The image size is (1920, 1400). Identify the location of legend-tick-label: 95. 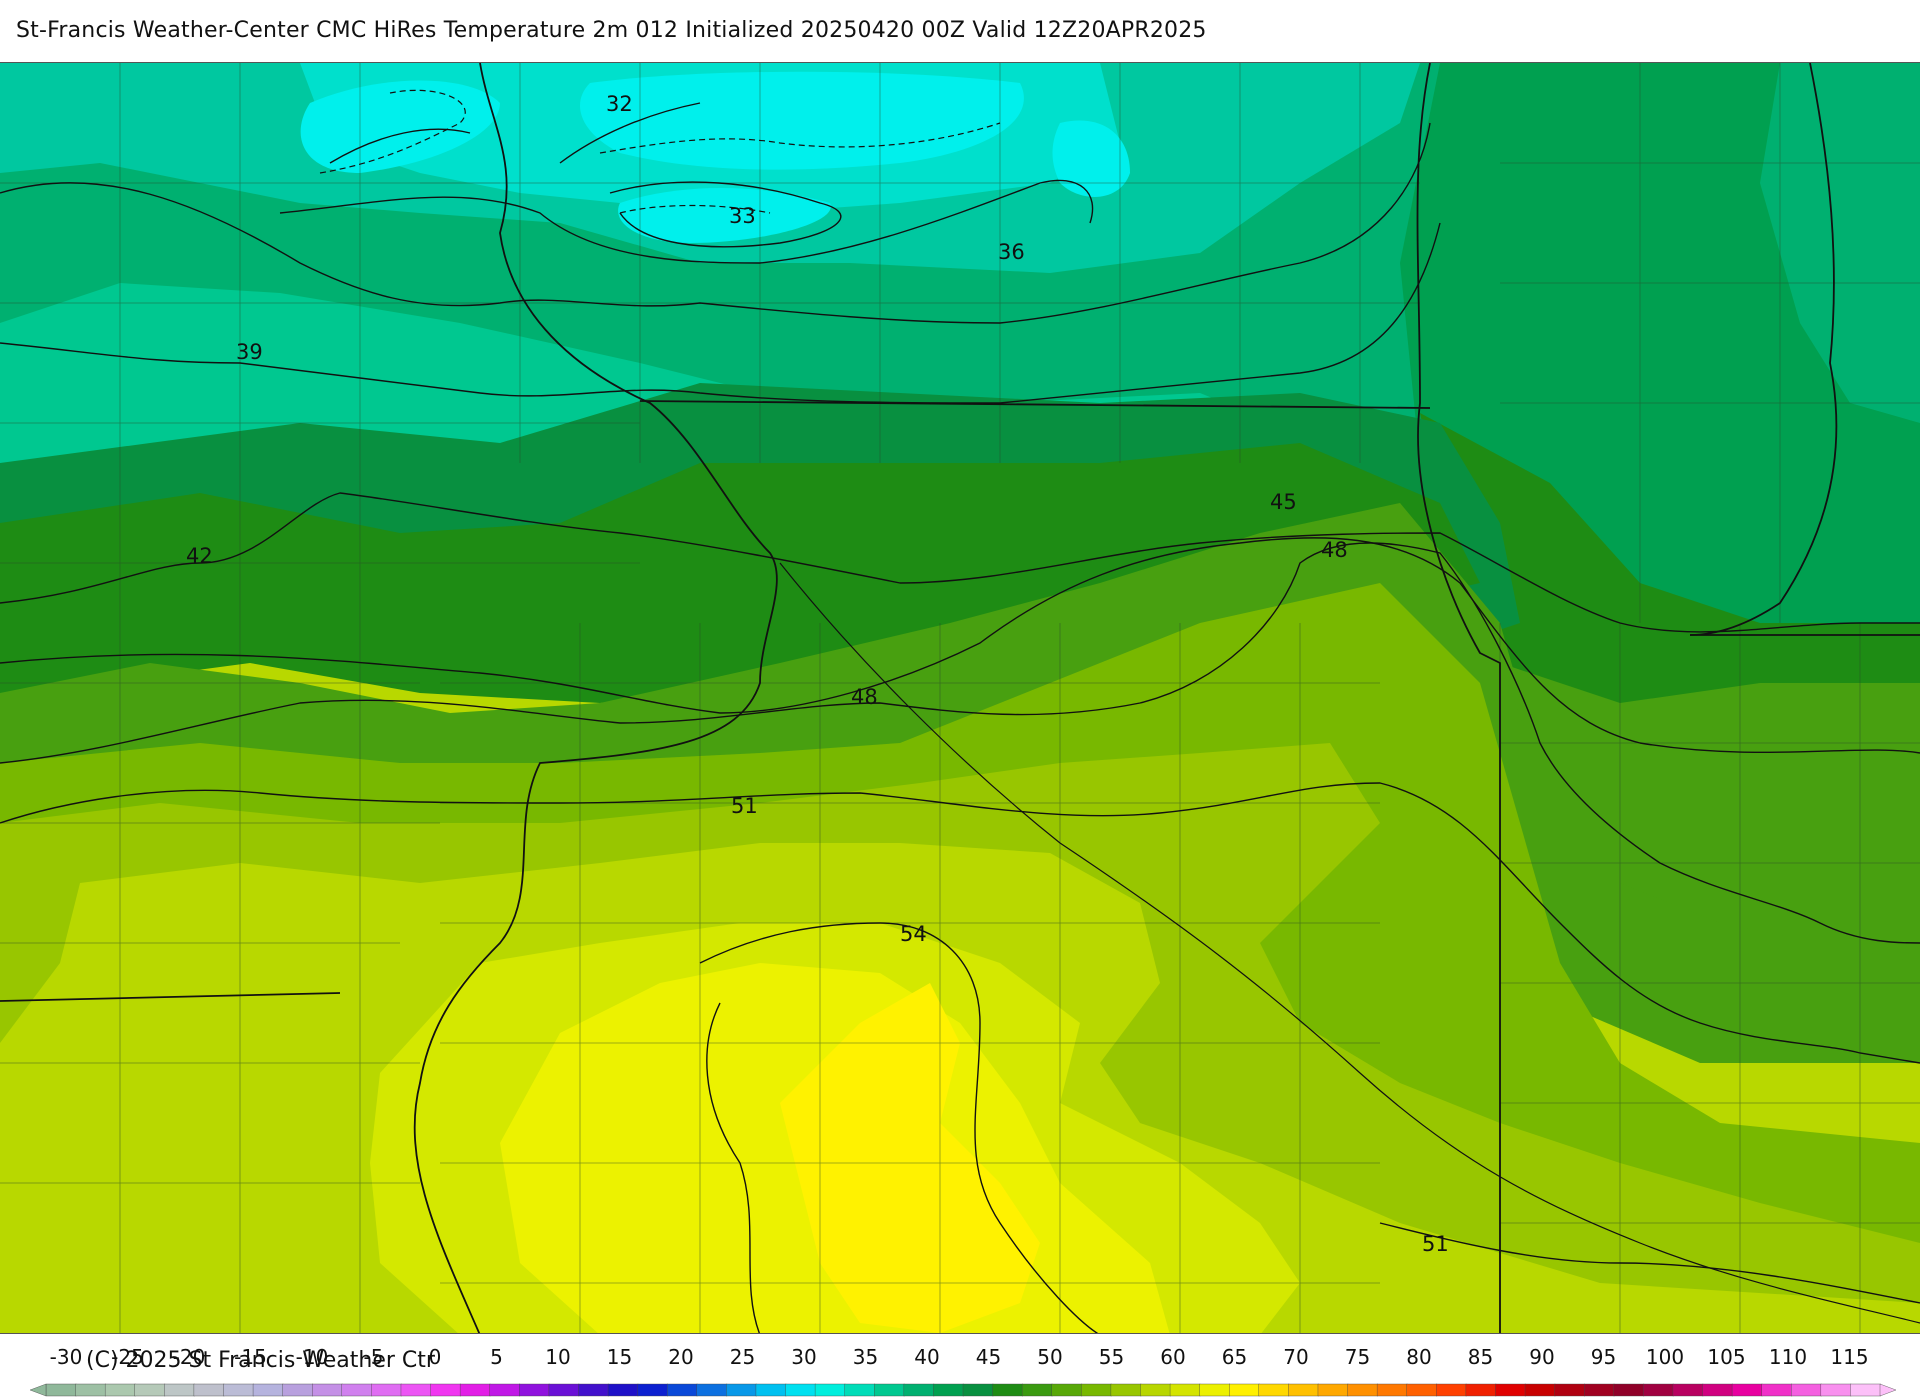
(1603, 1357).